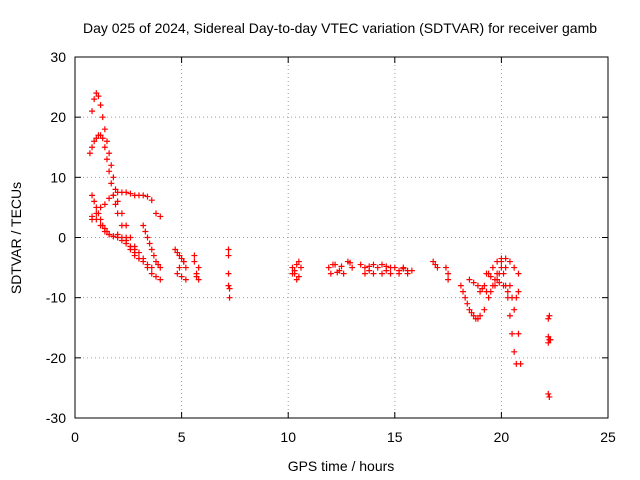 The height and width of the screenshot is (480, 640). I want to click on series-track-e, so click(126, 248).